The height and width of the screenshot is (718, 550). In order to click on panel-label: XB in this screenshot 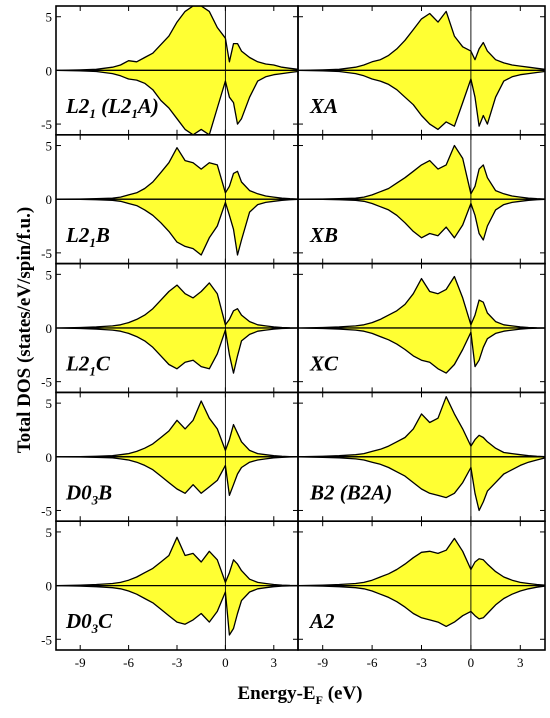, I will do `click(323, 235)`.